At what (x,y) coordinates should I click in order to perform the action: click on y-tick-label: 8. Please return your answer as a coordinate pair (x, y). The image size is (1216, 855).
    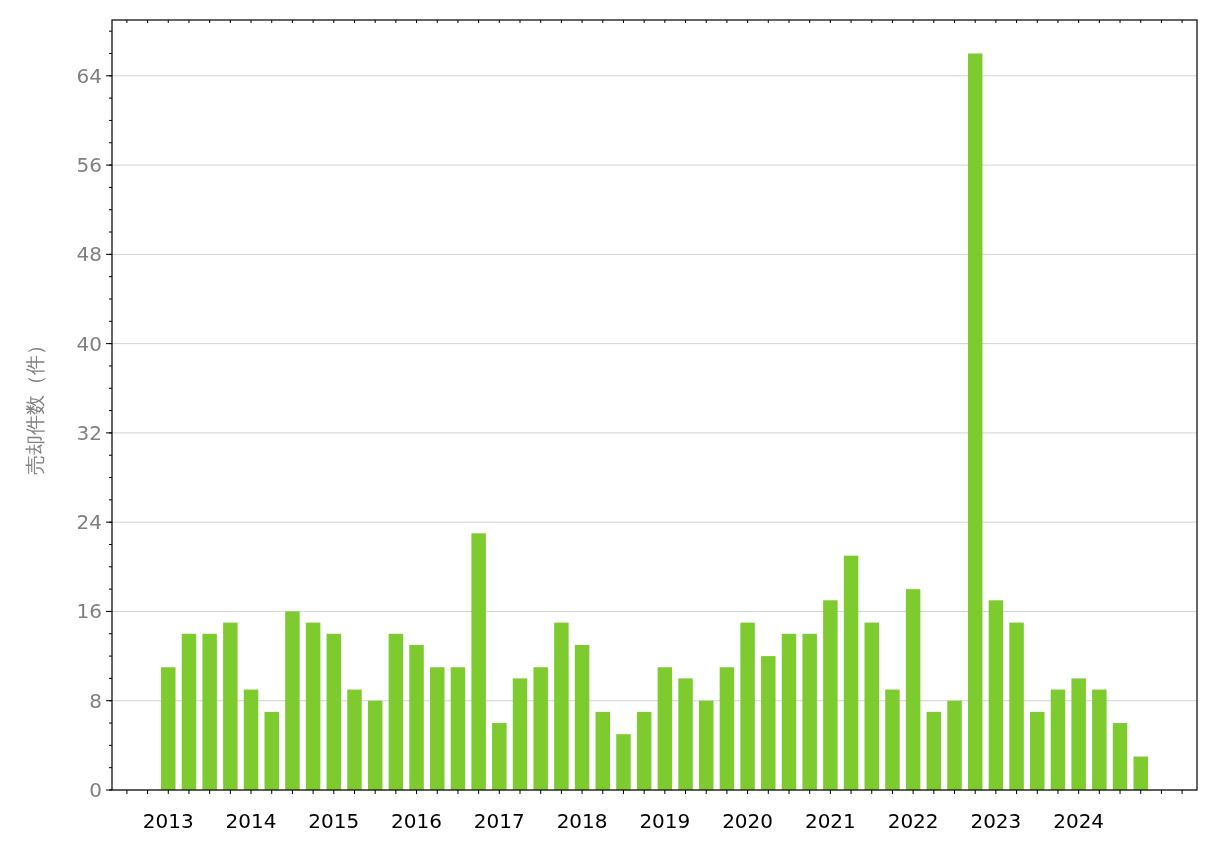
    Looking at the image, I should click on (95, 700).